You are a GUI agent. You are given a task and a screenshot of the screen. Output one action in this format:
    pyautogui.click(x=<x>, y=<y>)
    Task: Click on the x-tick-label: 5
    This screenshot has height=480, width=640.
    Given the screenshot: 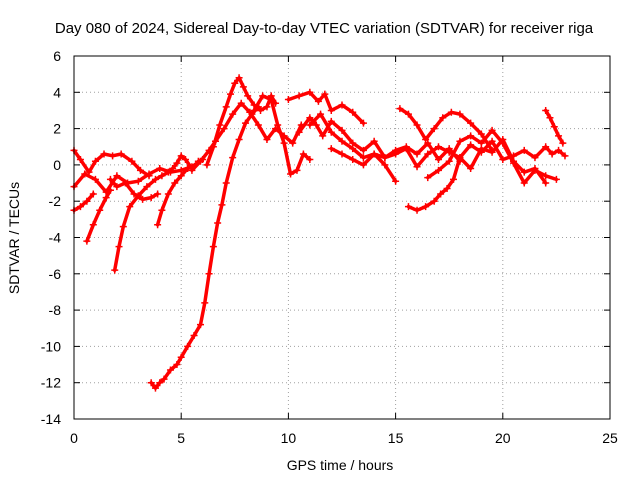 What is the action you would take?
    pyautogui.click(x=181, y=438)
    